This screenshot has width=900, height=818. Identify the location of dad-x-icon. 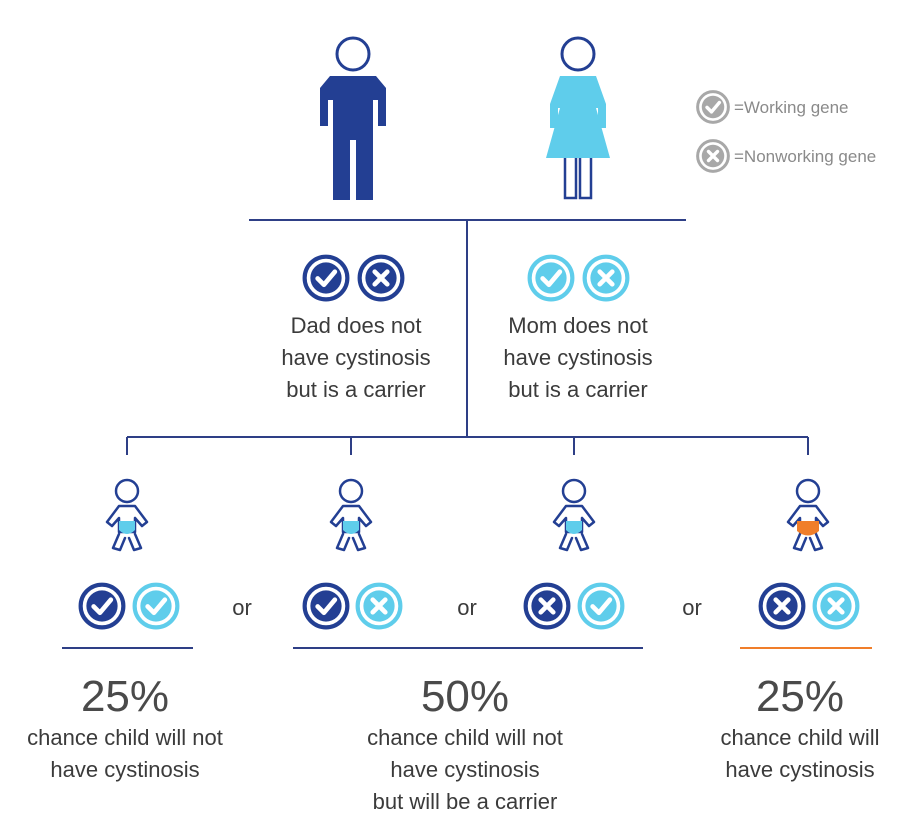
(381, 278).